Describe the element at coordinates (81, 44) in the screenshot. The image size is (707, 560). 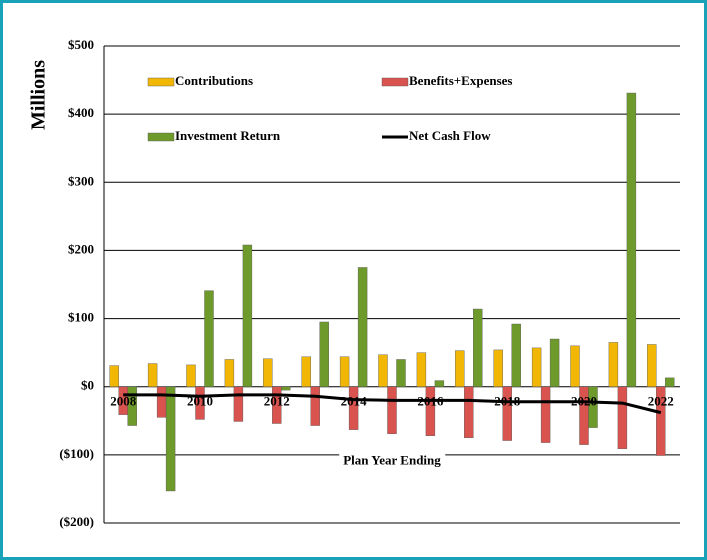
I see `y-tick-label: $500` at that location.